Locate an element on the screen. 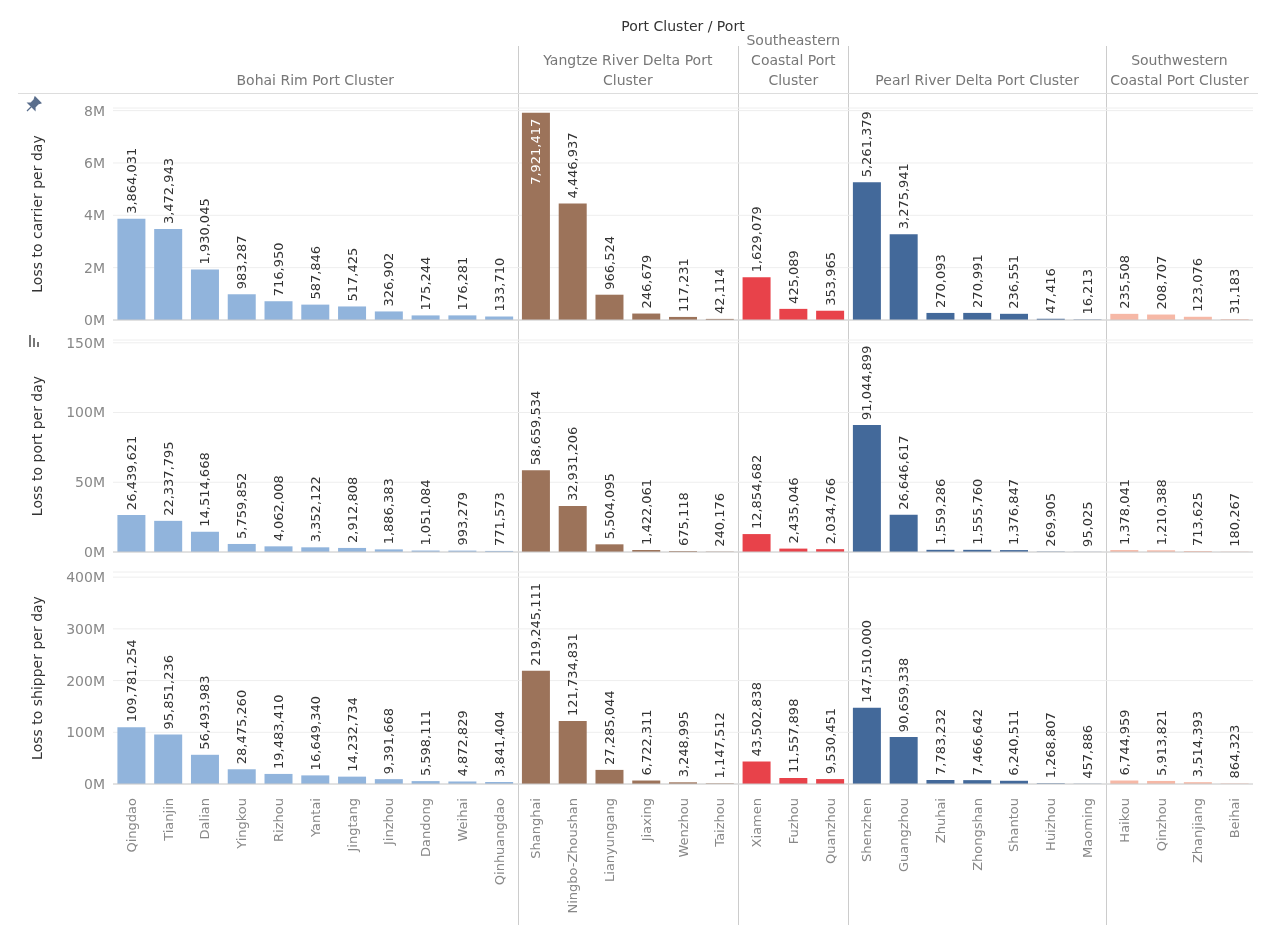 The image size is (1272, 946). data-label: 240,176 is located at coordinates (720, 519).